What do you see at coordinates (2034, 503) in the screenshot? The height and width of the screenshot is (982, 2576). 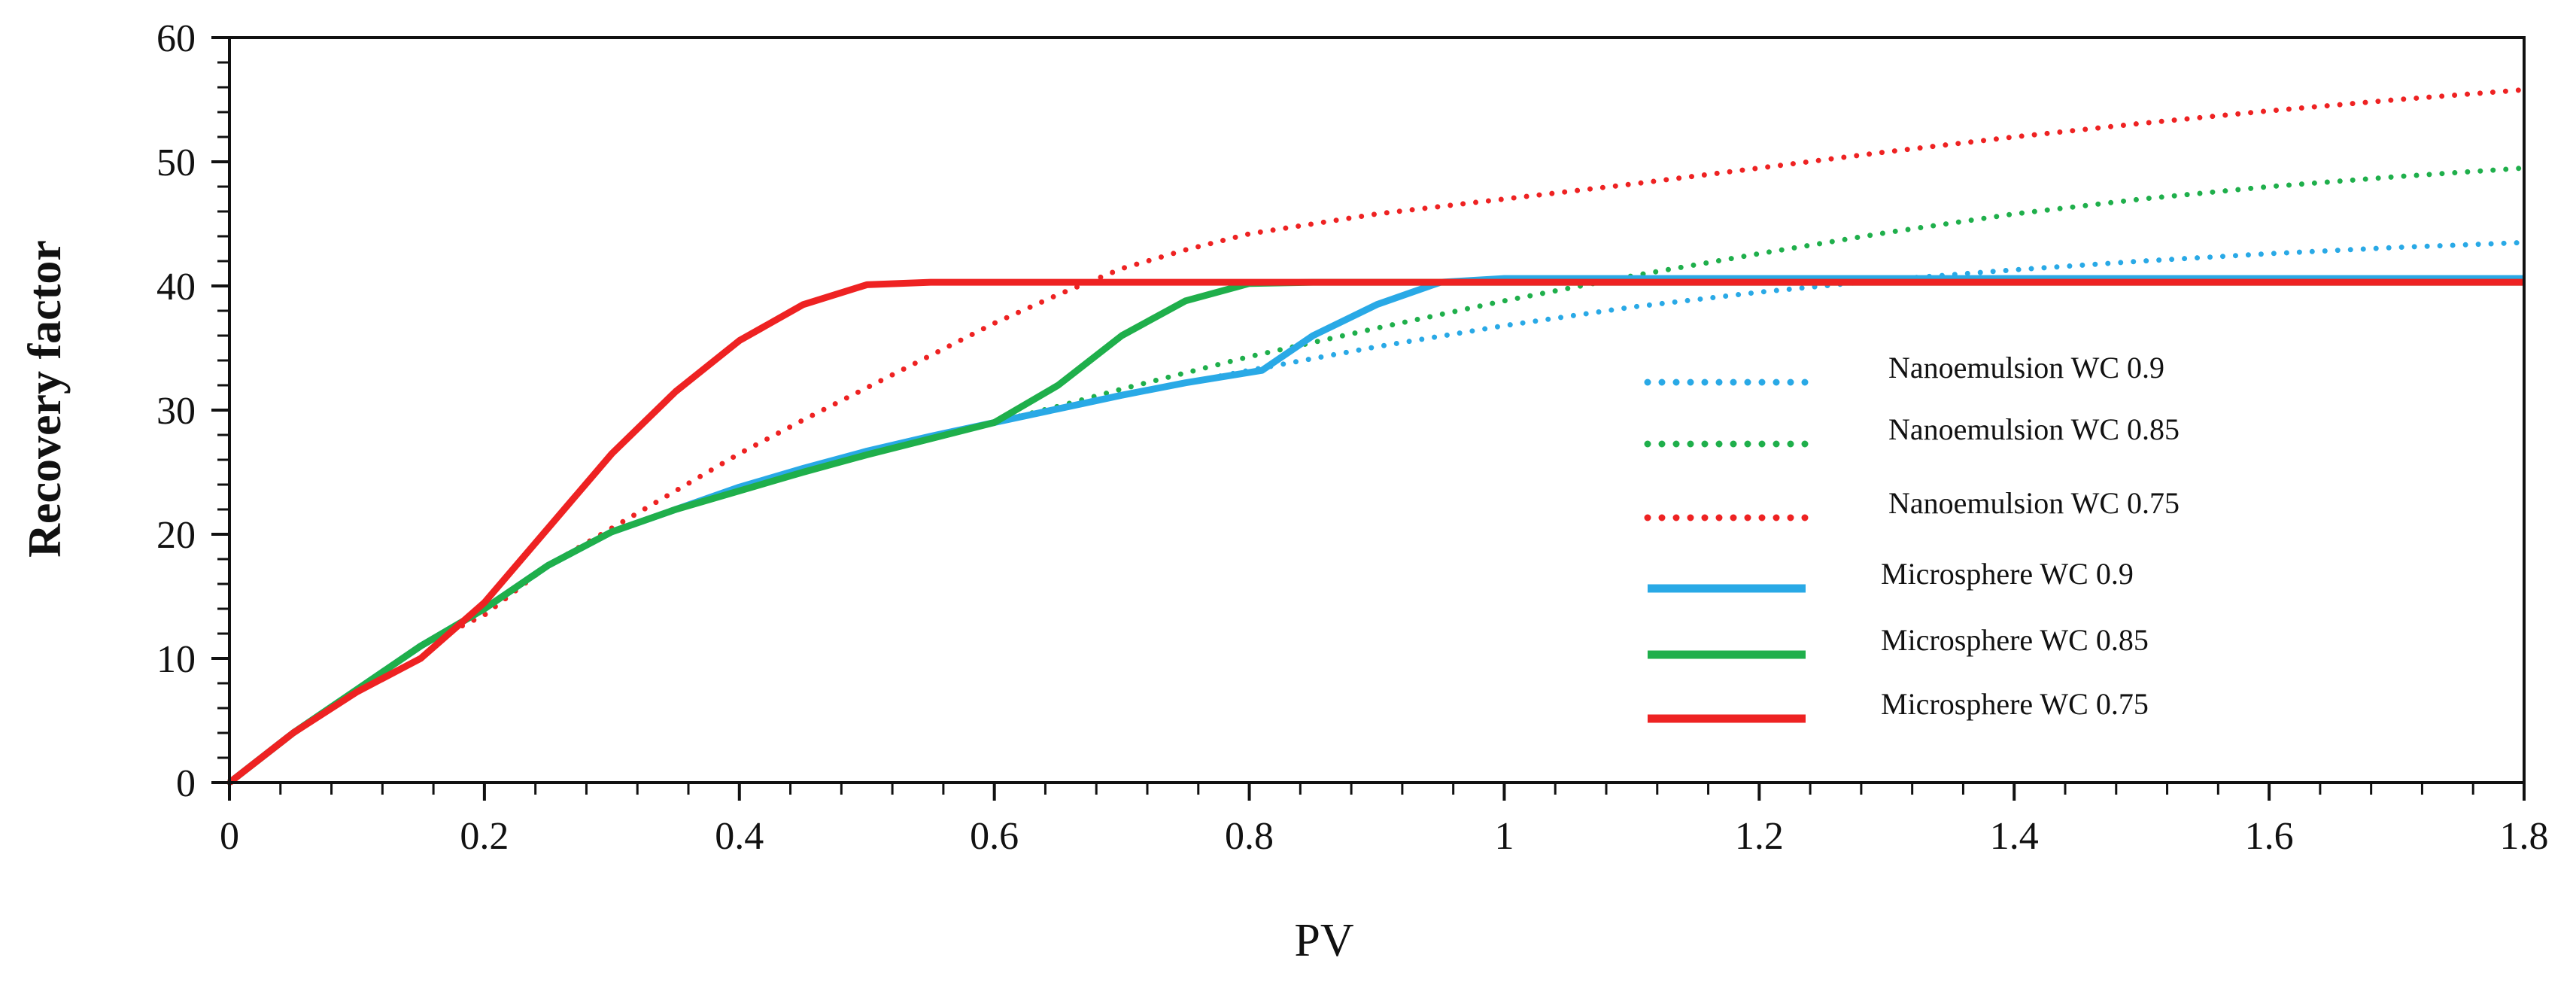 I see `legend-label: Nanoemulsion WC 0.75` at bounding box center [2034, 503].